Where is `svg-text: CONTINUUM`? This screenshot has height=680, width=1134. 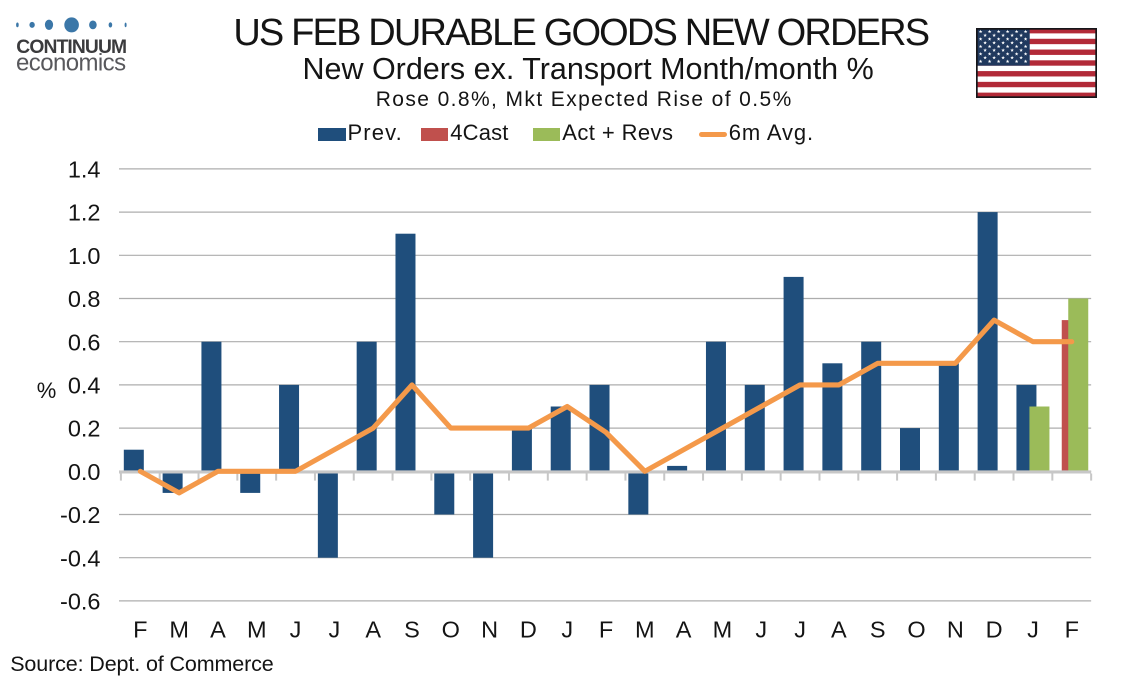
svg-text: CONTINUUM is located at coordinates (71, 47).